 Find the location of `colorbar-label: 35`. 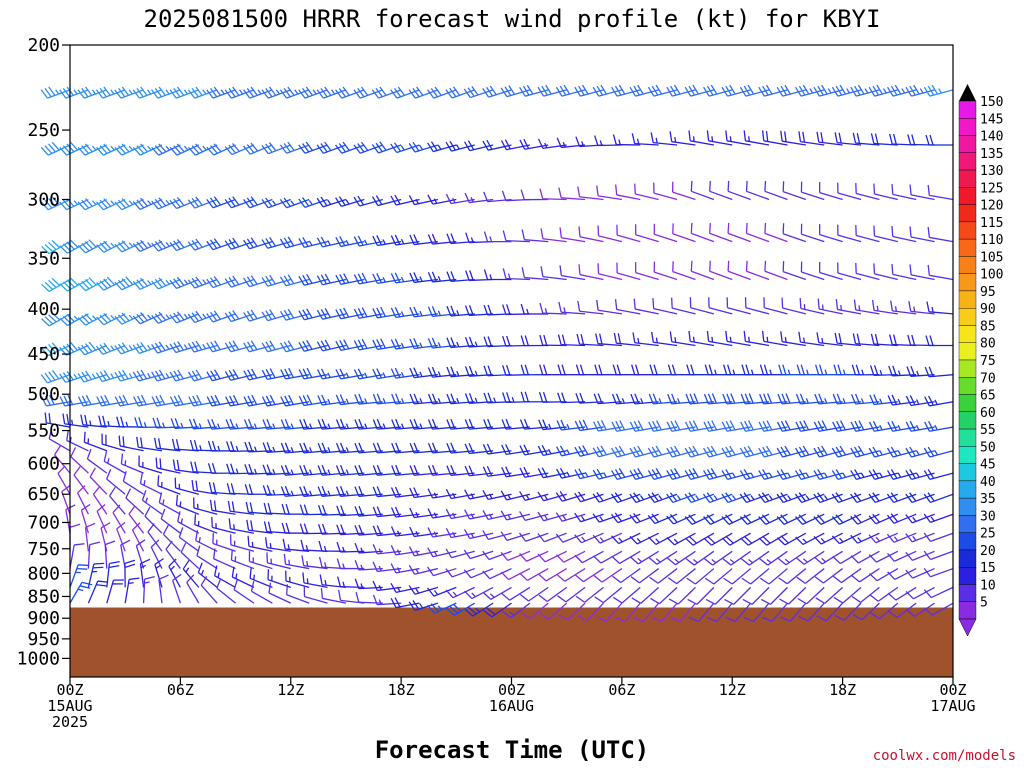

colorbar-label: 35 is located at coordinates (988, 499).